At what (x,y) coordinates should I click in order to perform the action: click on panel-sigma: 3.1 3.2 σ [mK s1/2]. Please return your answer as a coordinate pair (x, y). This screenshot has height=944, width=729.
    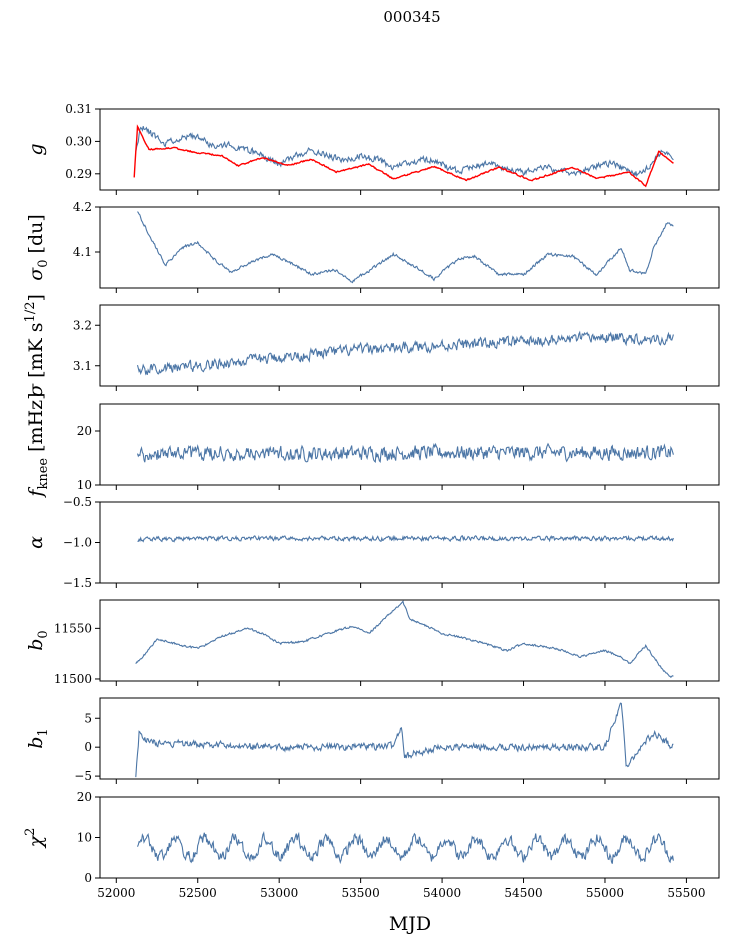
    Looking at the image, I should click on (371, 345).